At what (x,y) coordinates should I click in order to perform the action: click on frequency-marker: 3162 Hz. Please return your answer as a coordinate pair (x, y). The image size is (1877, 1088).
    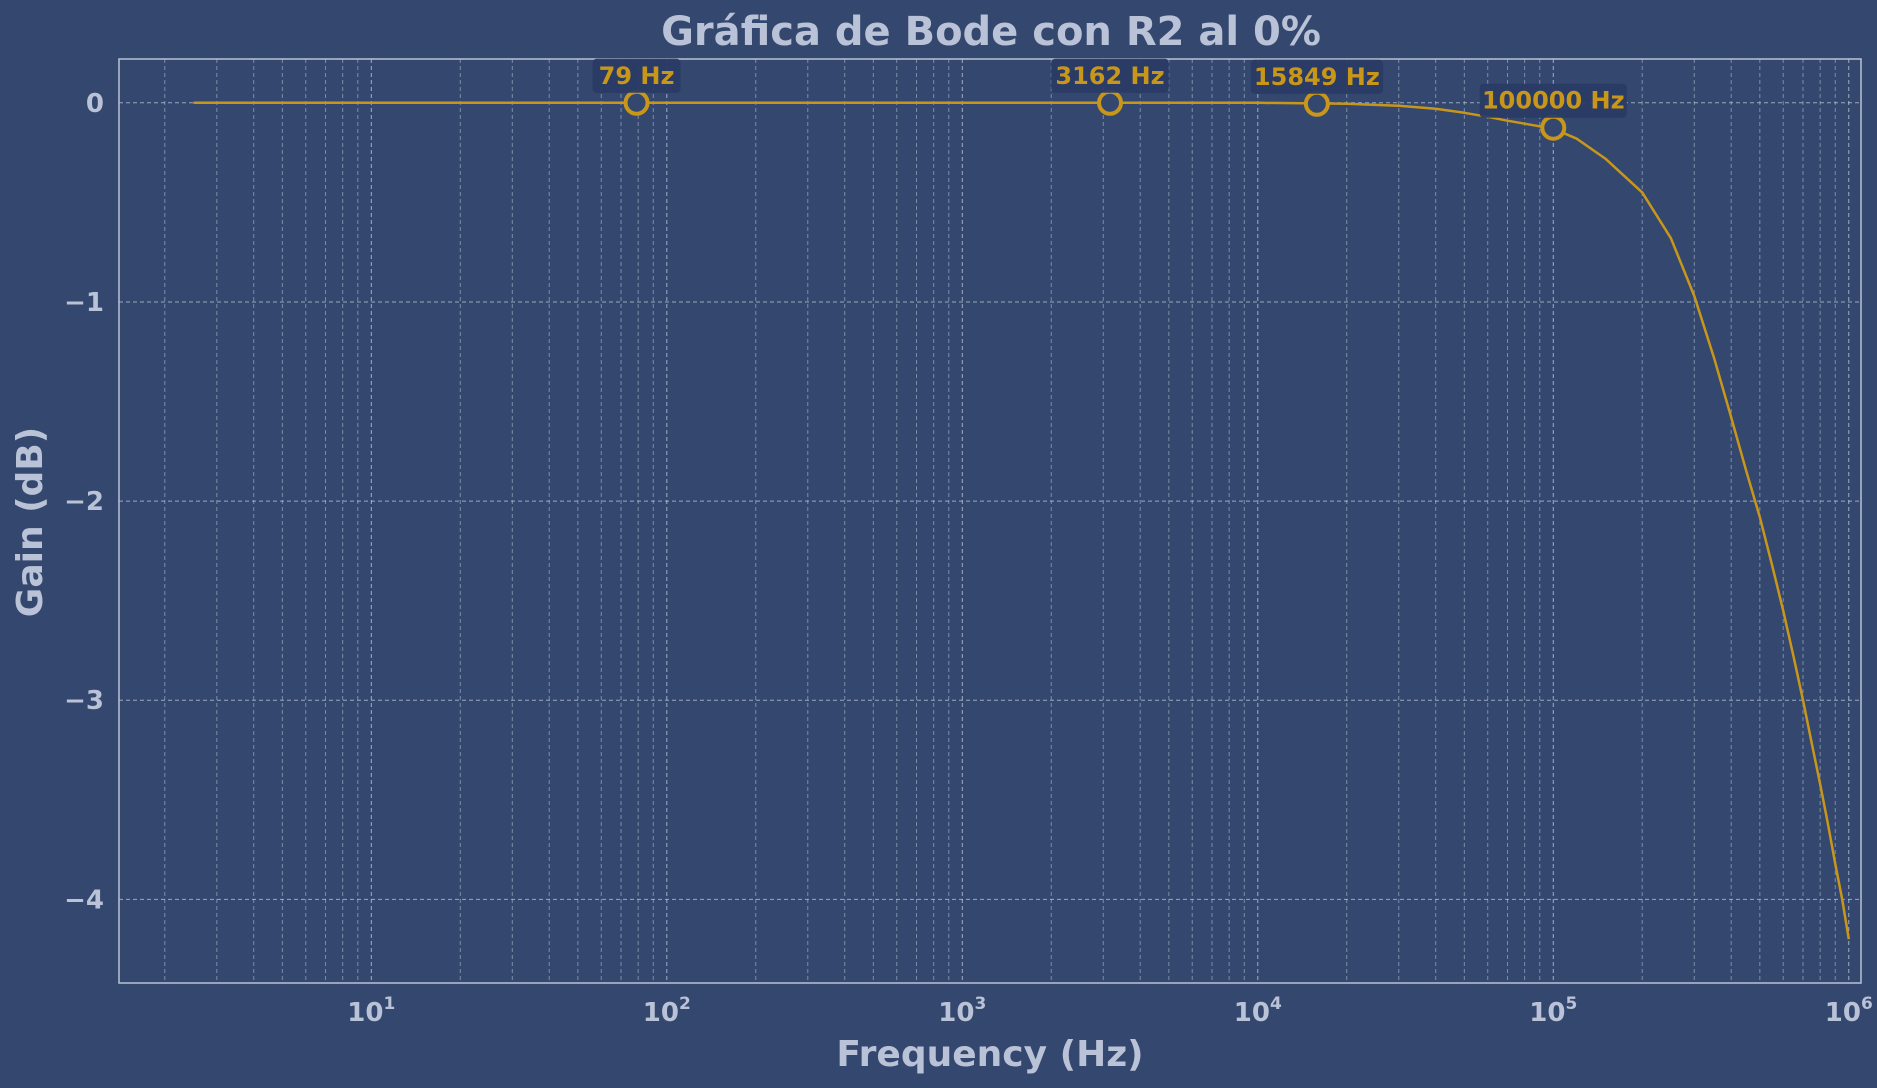
    Looking at the image, I should click on (1110, 87).